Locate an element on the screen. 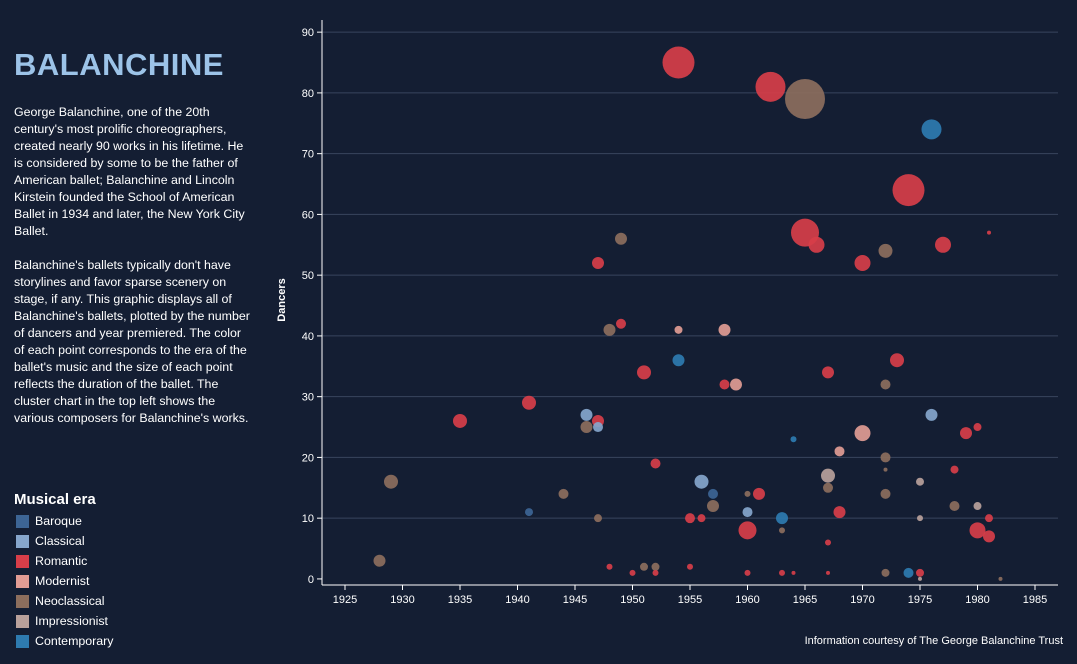  y-tick-label: 70 is located at coordinates (308, 155).